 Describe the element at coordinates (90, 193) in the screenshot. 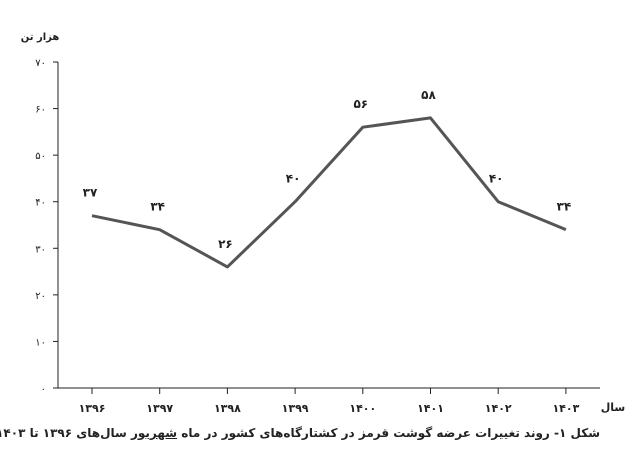

I see `data-label: ۳۷` at that location.